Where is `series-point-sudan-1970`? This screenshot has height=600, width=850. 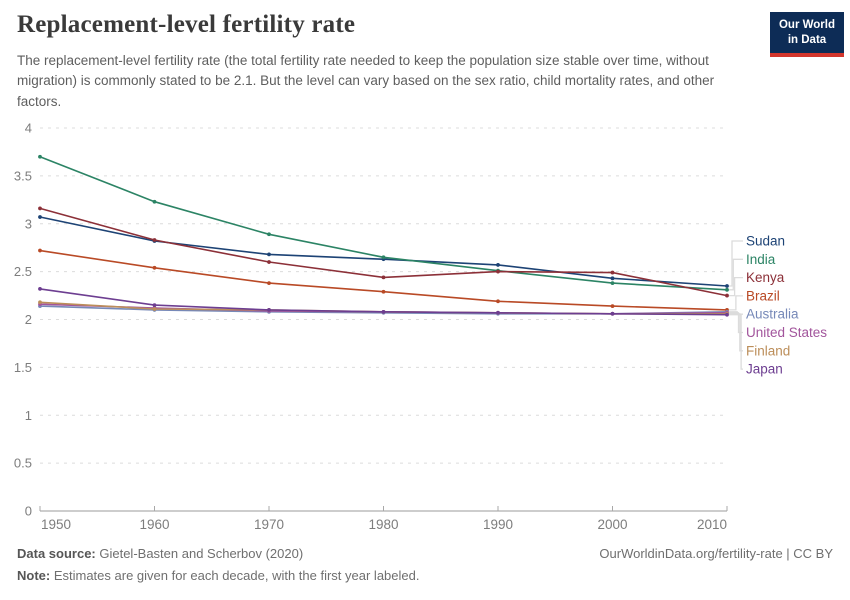 series-point-sudan-1970 is located at coordinates (269, 254).